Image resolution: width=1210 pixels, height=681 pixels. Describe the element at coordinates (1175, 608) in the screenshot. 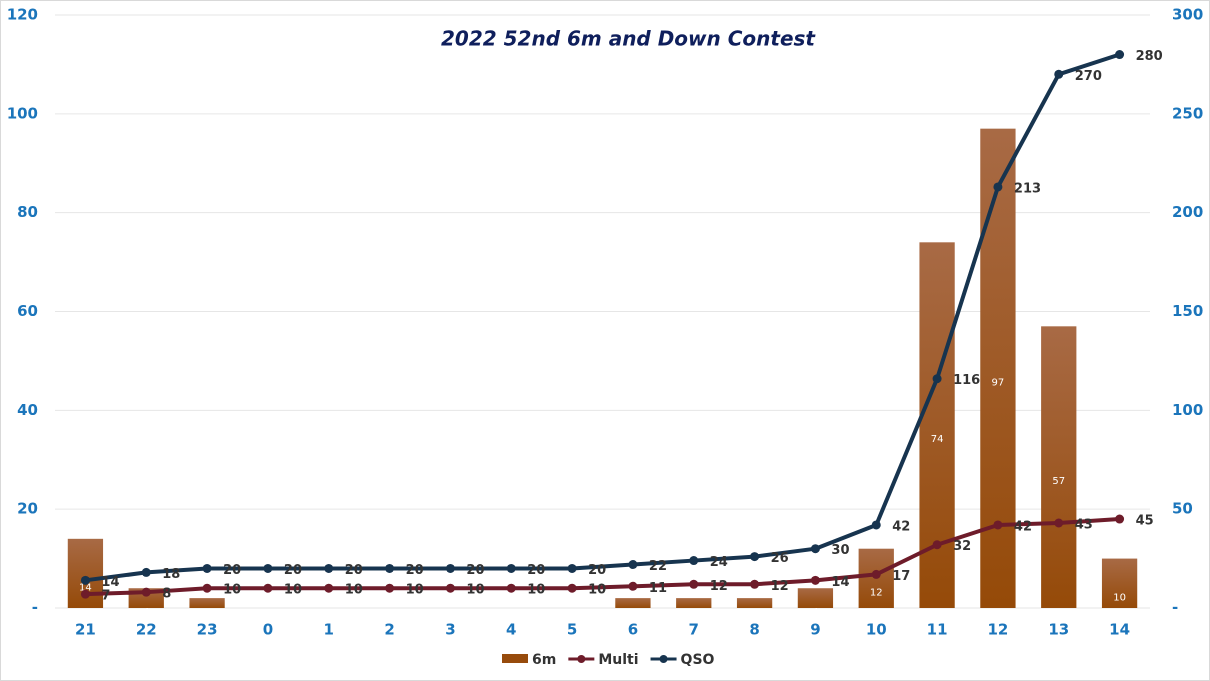

I see `y2-tick-label: -` at that location.